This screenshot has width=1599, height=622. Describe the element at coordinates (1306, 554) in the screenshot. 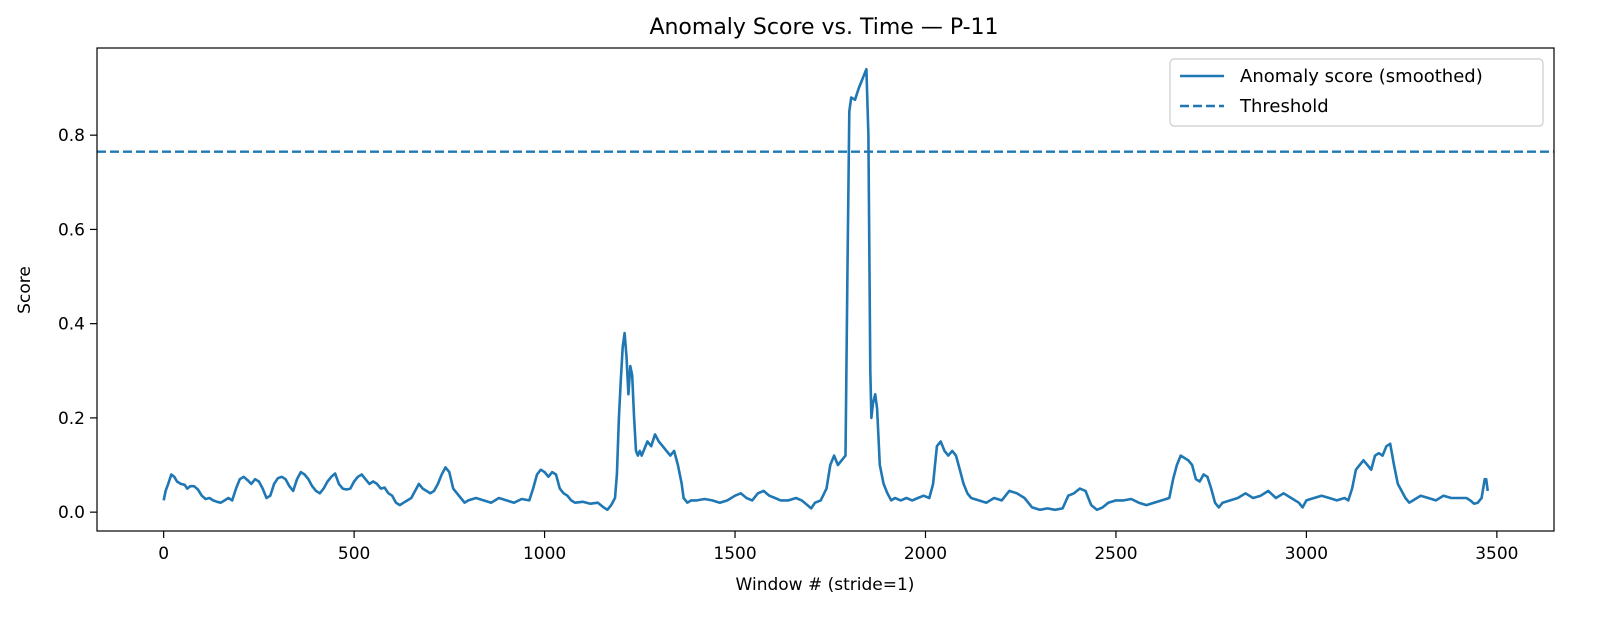

I see `x-tick-label: 3000` at that location.